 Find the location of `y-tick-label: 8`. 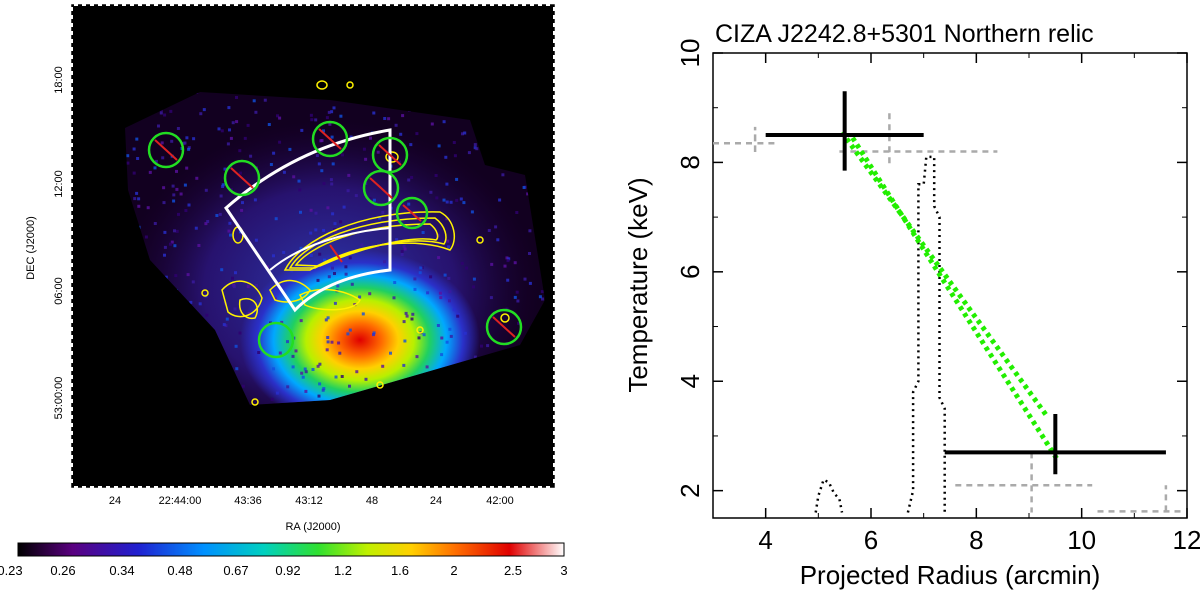

y-tick-label: 8 is located at coordinates (690, 162).